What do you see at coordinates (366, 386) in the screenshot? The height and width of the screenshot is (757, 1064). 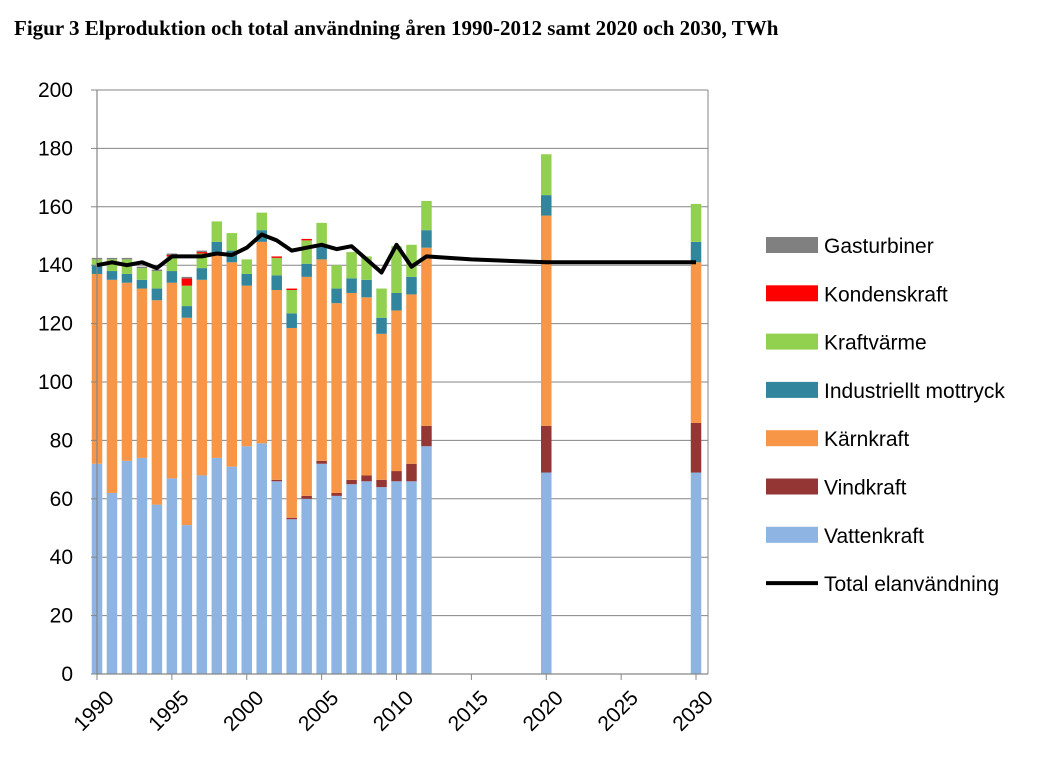 I see `bar-k-rnkraft-2008` at bounding box center [366, 386].